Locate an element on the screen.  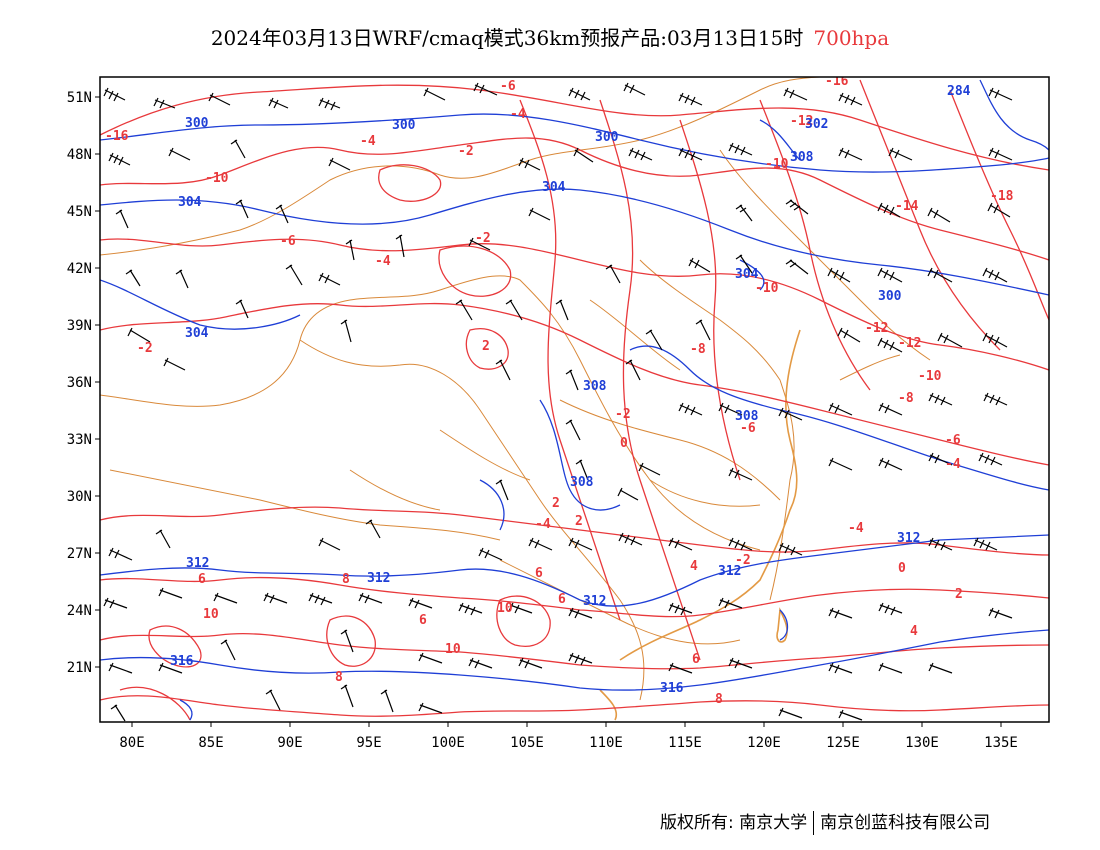
copyright-right: 南京创蓝科技有限公司 is located at coordinates (905, 823).